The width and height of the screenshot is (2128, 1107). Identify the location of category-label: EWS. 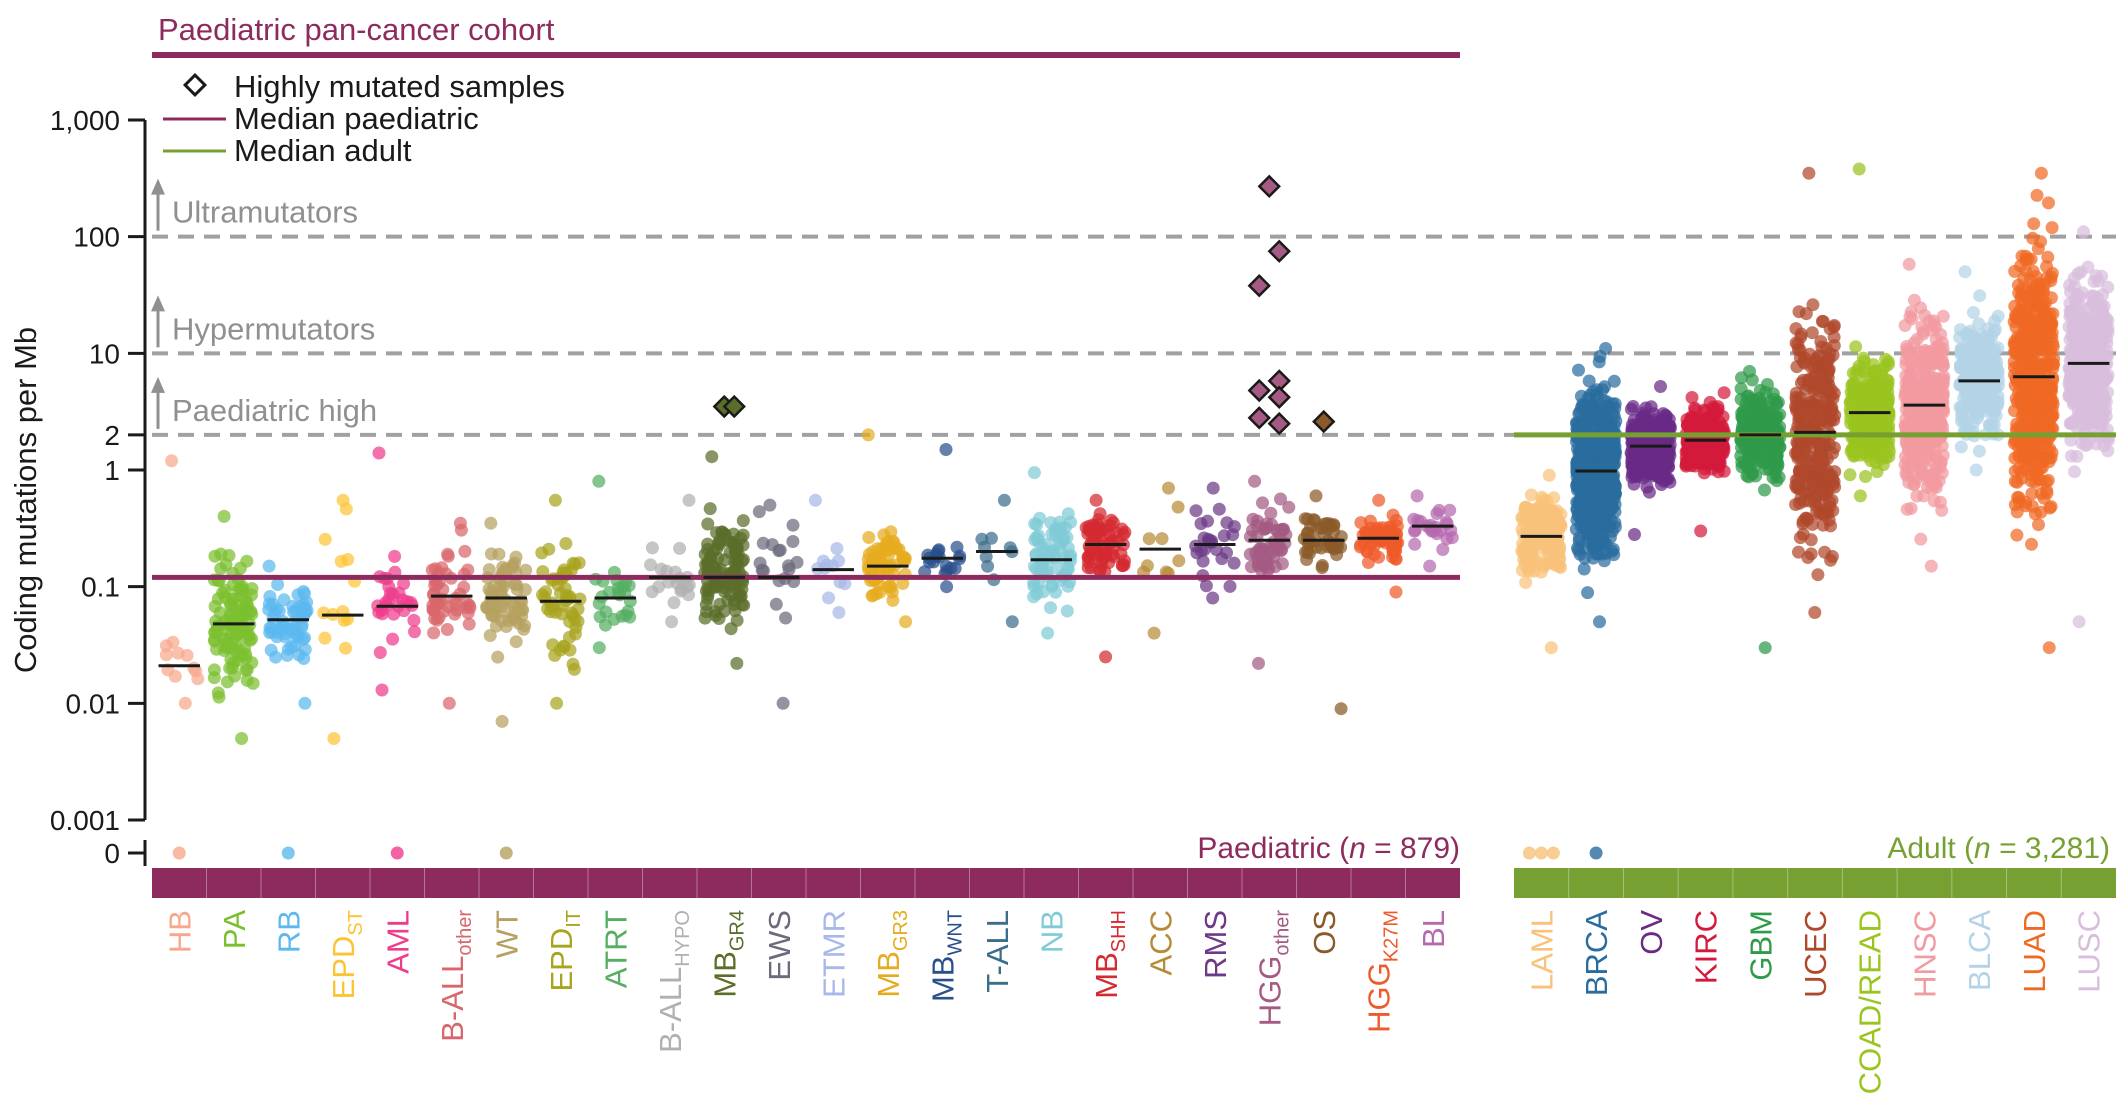
(779, 945).